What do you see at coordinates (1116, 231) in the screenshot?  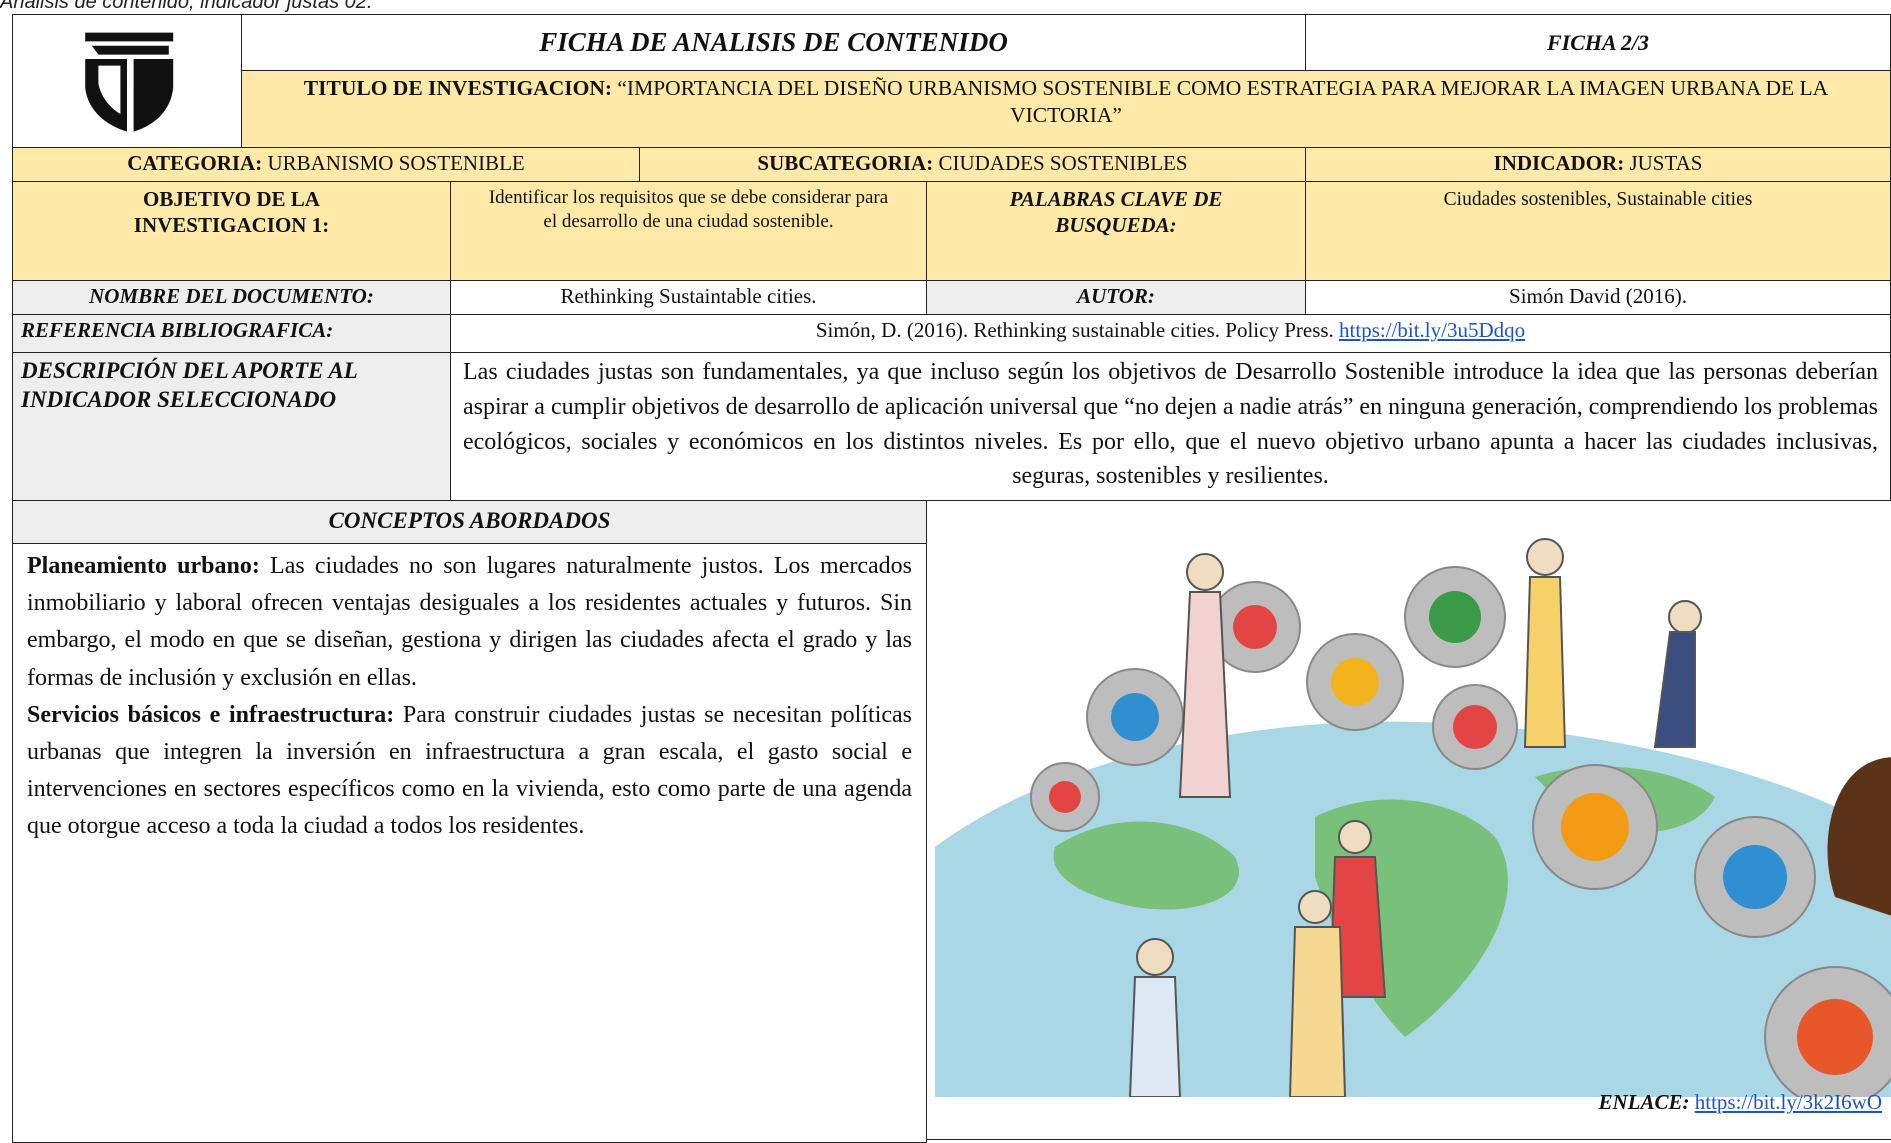 I see `keywords-label: PALABRAS CLAVE DE BUSQUEDA:` at bounding box center [1116, 231].